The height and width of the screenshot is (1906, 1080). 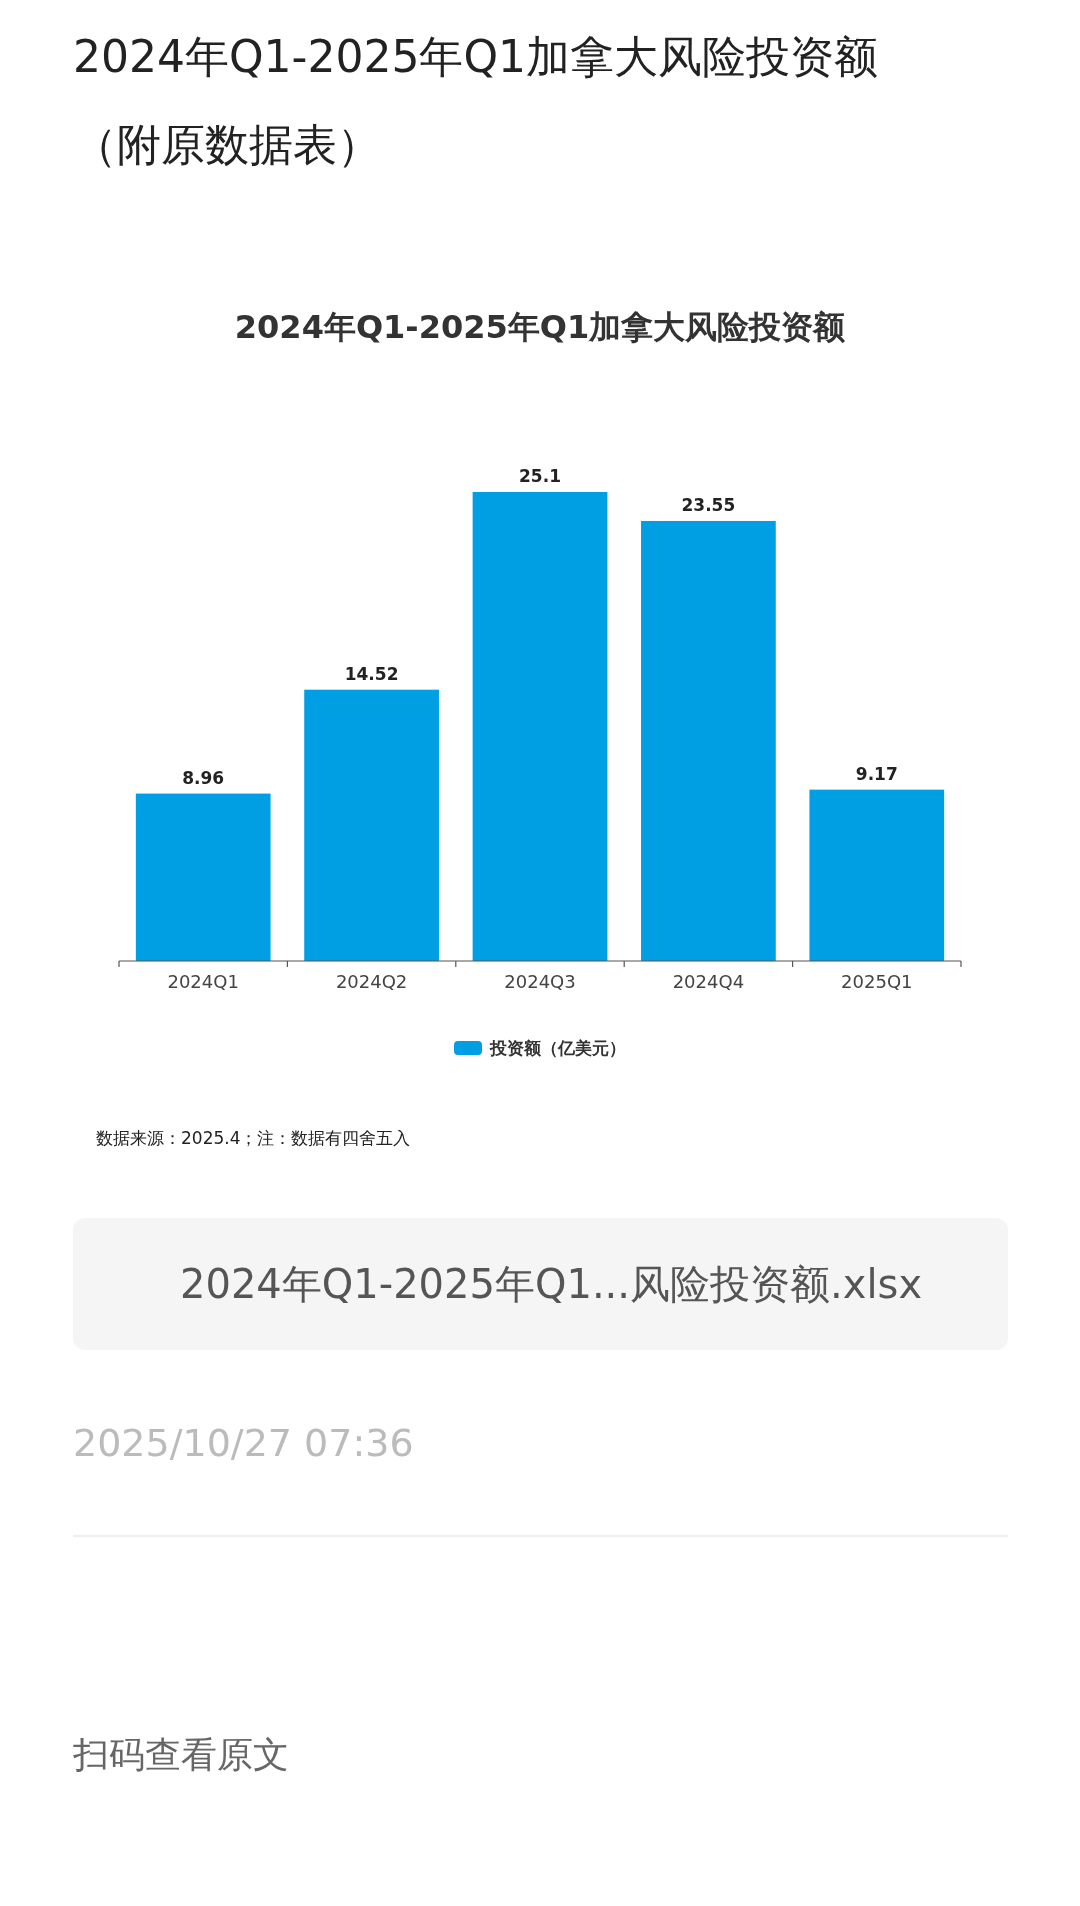 What do you see at coordinates (253, 1138) in the screenshot?
I see `source-note: 数据来源：2025.4；注：数据有四舍五入` at bounding box center [253, 1138].